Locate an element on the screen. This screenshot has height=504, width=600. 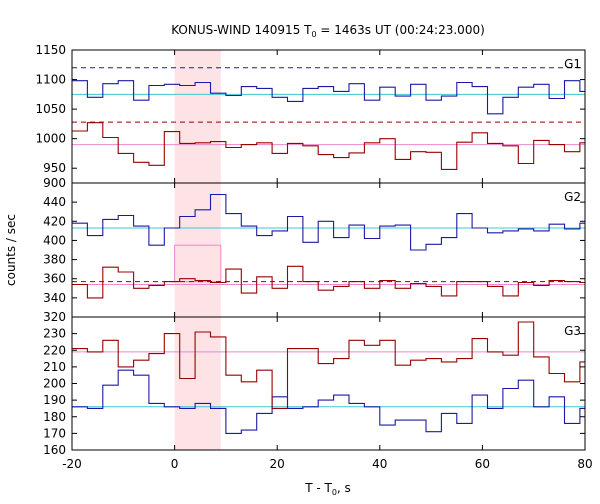
y-tick-label: 380 is located at coordinates (54, 260).